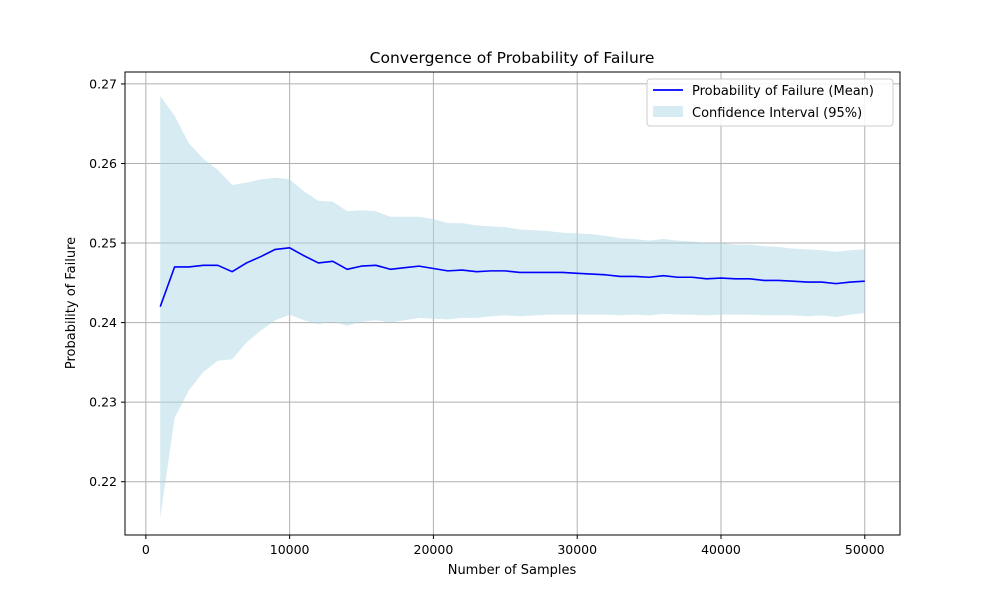  Describe the element at coordinates (103, 243) in the screenshot. I see `y-tick-label: 0.25` at that location.